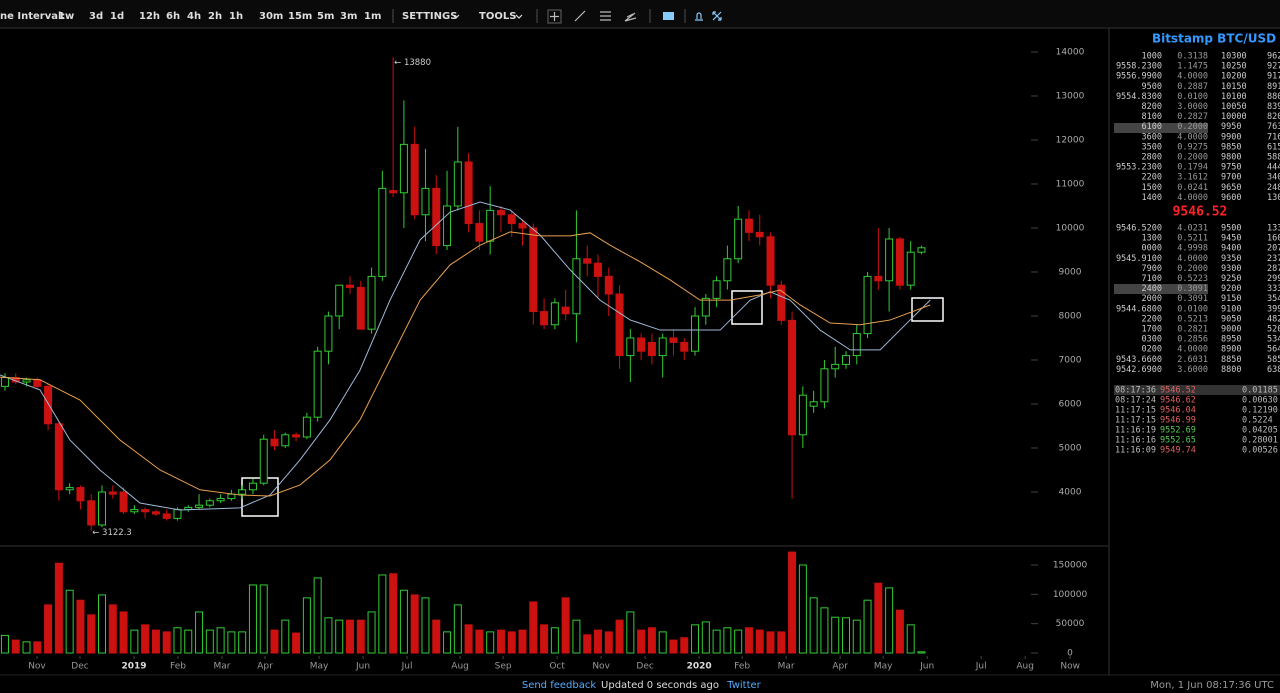 The width and height of the screenshot is (1280, 693). I want to click on x-tick-label: Now, so click(1070, 667).